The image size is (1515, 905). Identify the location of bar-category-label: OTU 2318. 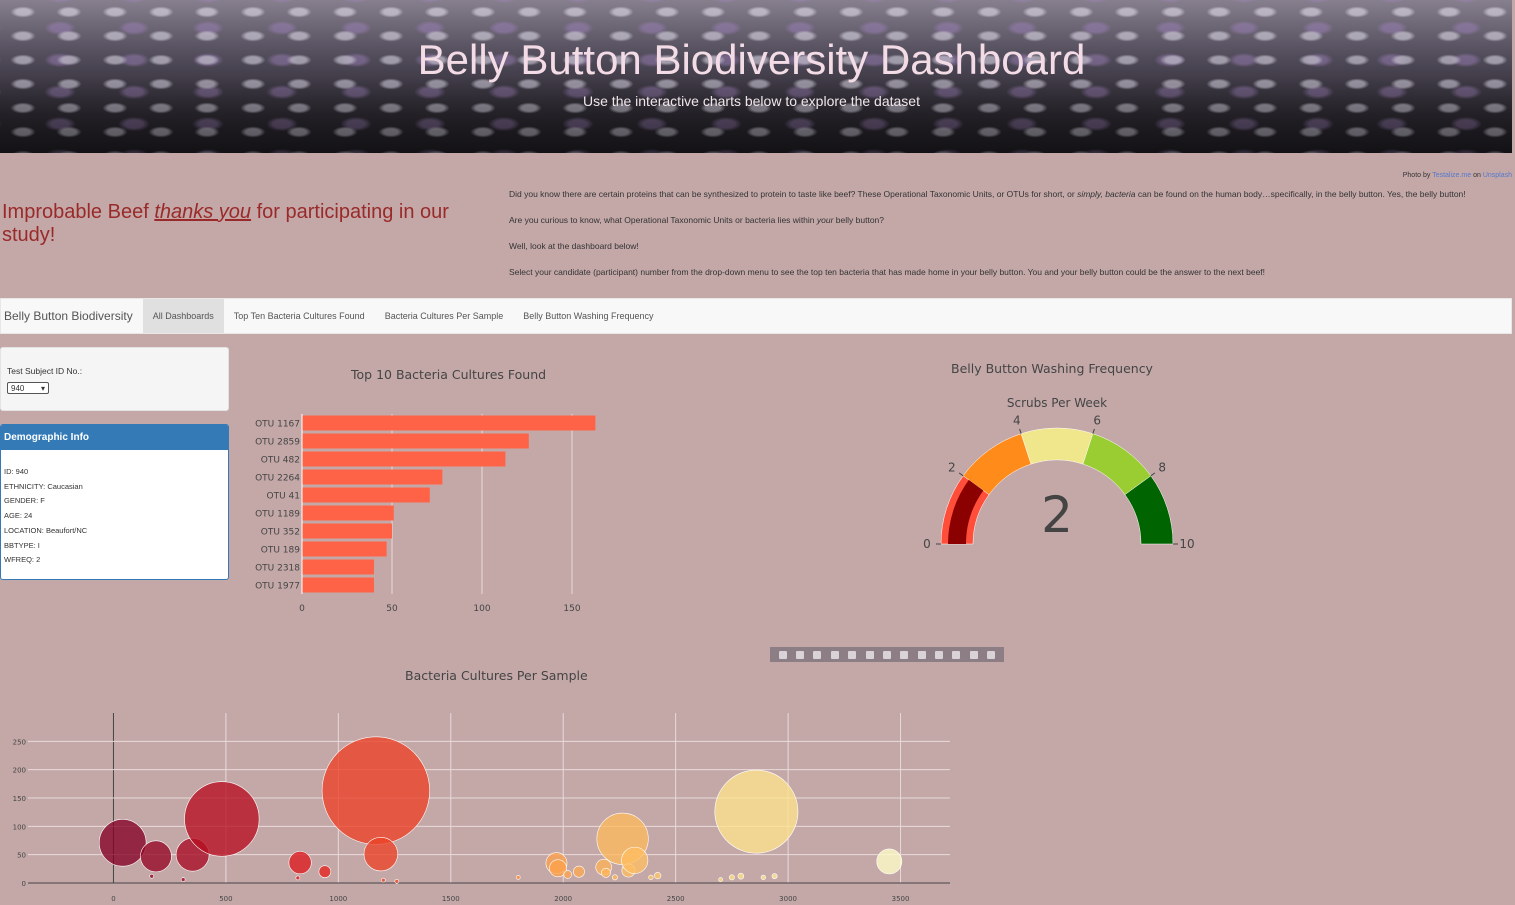
(277, 569).